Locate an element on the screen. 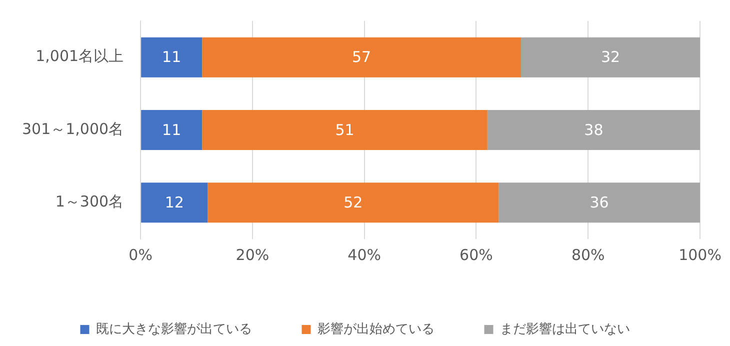  x-tick-label: 0% is located at coordinates (140, 255).